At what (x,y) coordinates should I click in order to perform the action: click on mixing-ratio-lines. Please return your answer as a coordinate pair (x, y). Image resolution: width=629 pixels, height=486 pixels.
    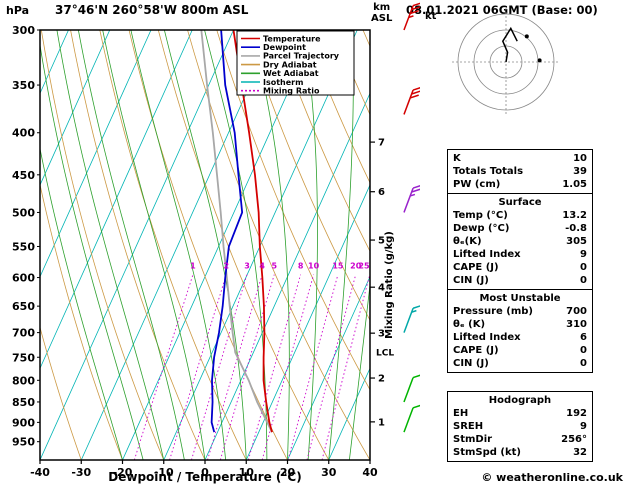
    Looking at the image, I should click on (251, 367).